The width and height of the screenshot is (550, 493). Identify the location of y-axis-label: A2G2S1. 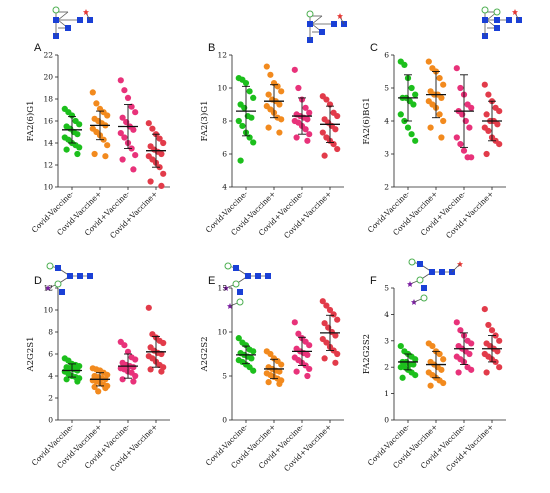
(31, 355).